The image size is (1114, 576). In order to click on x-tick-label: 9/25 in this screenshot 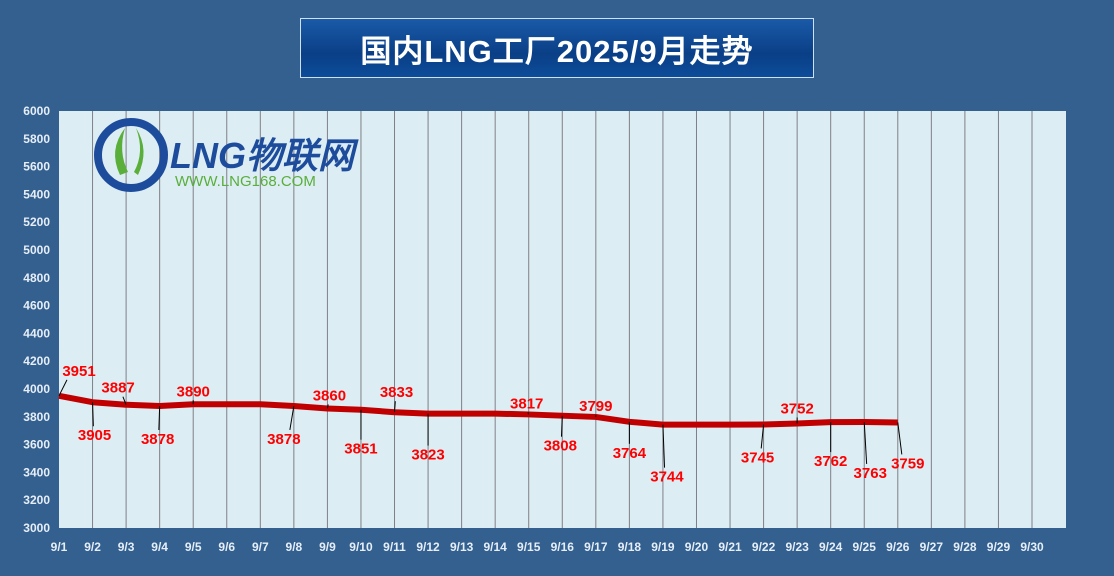, I will do `click(865, 547)`.